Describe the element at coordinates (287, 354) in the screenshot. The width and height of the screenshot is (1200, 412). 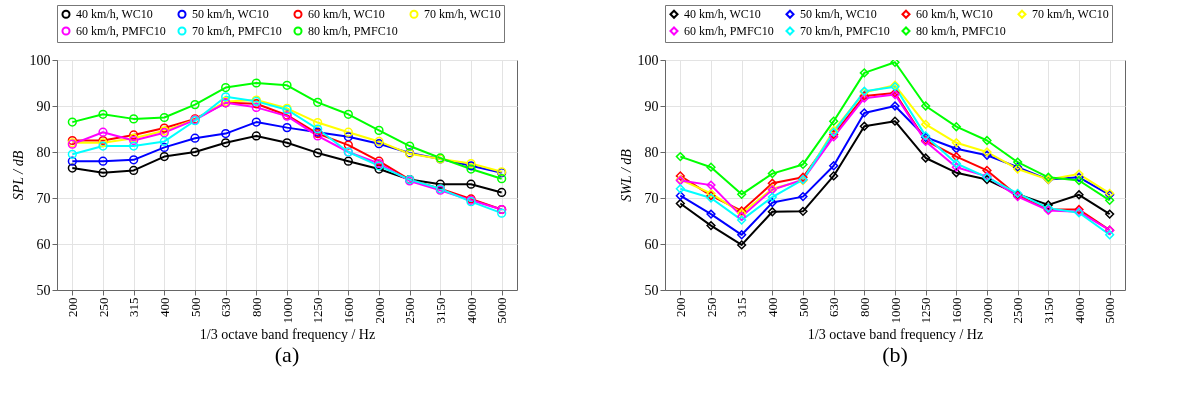
I see `text: (a)` at that location.